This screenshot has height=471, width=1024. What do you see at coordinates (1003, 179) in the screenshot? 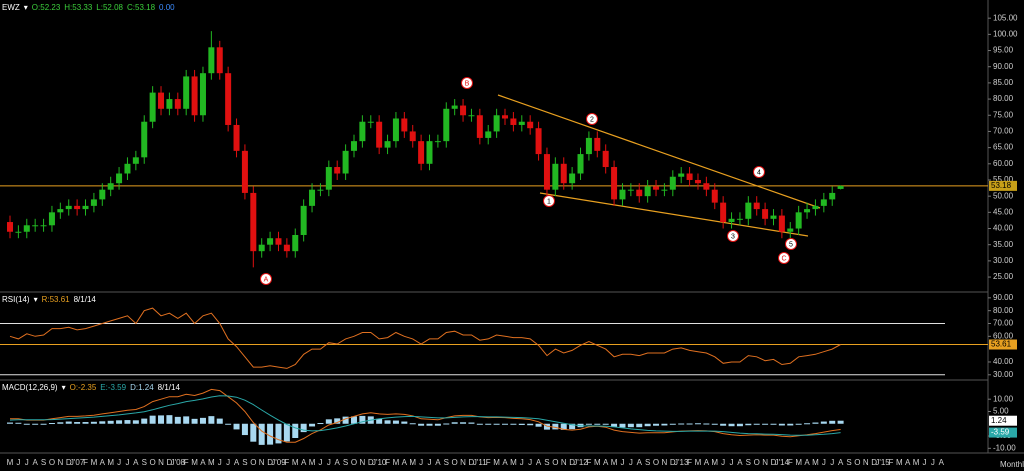
I see `y-tick-label: 55.00` at bounding box center [1003, 179].